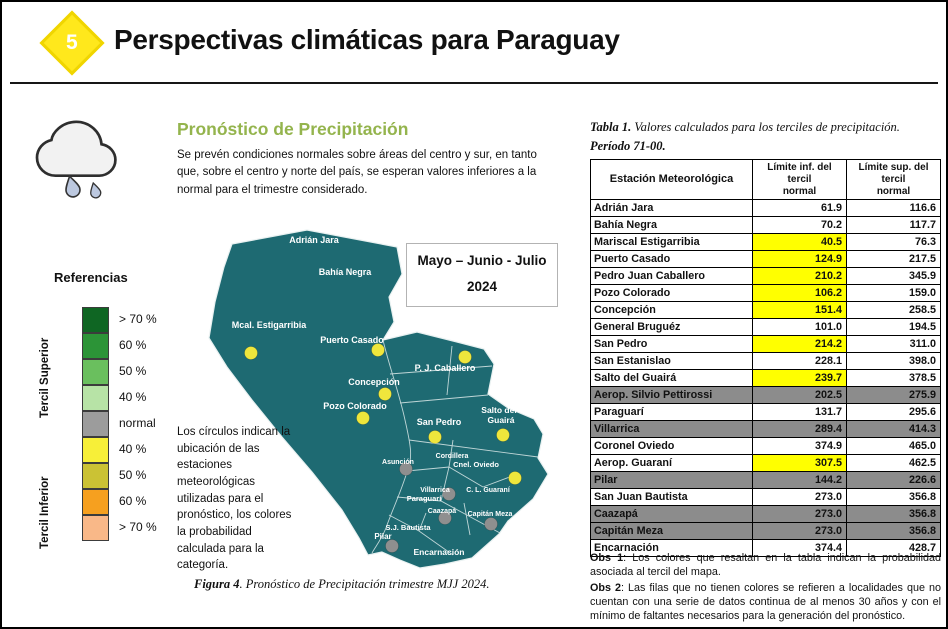  Describe the element at coordinates (72, 43) in the screenshot. I see `section-badge: 5` at that location.